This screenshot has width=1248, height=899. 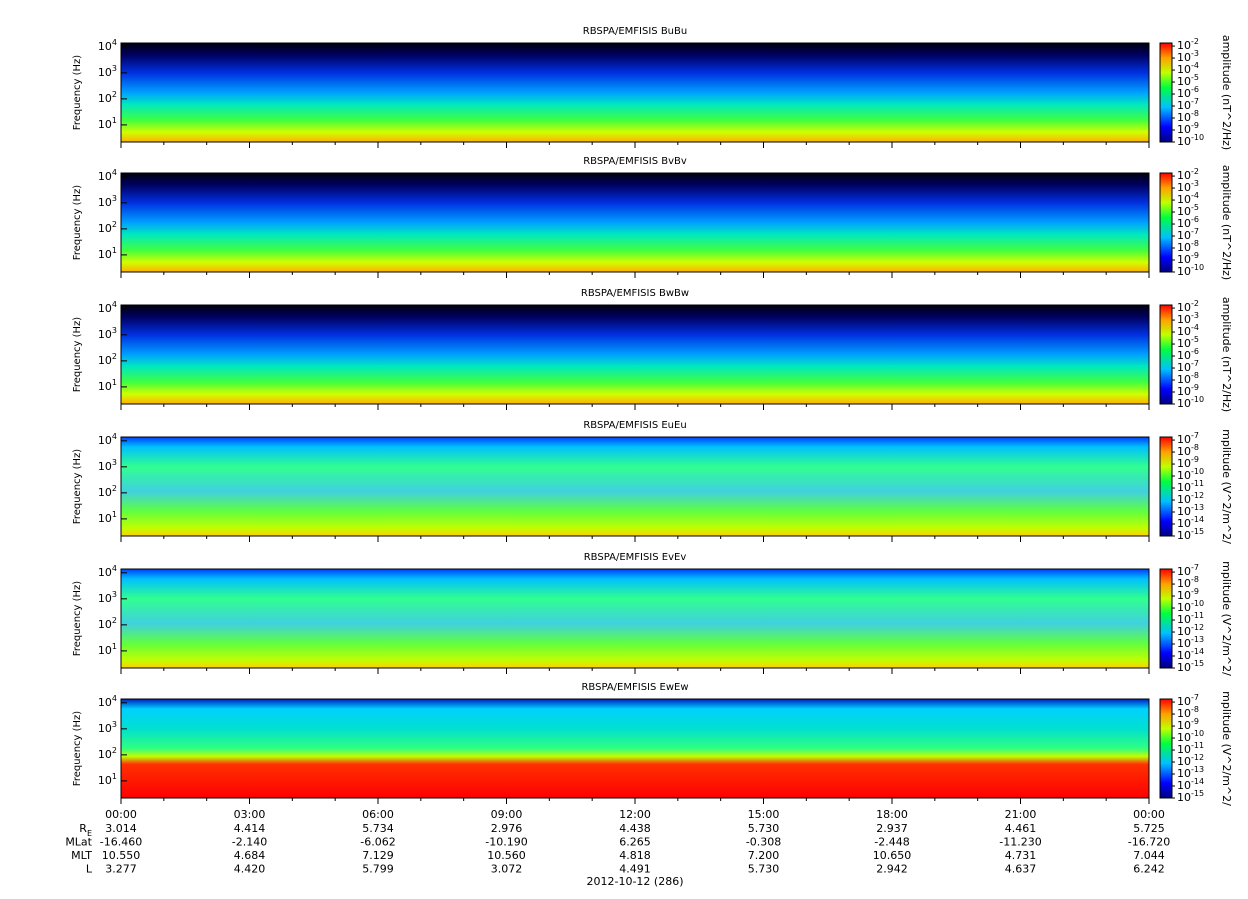 What do you see at coordinates (250, 814) in the screenshot?
I see `x-tick-label: 03:00` at bounding box center [250, 814].